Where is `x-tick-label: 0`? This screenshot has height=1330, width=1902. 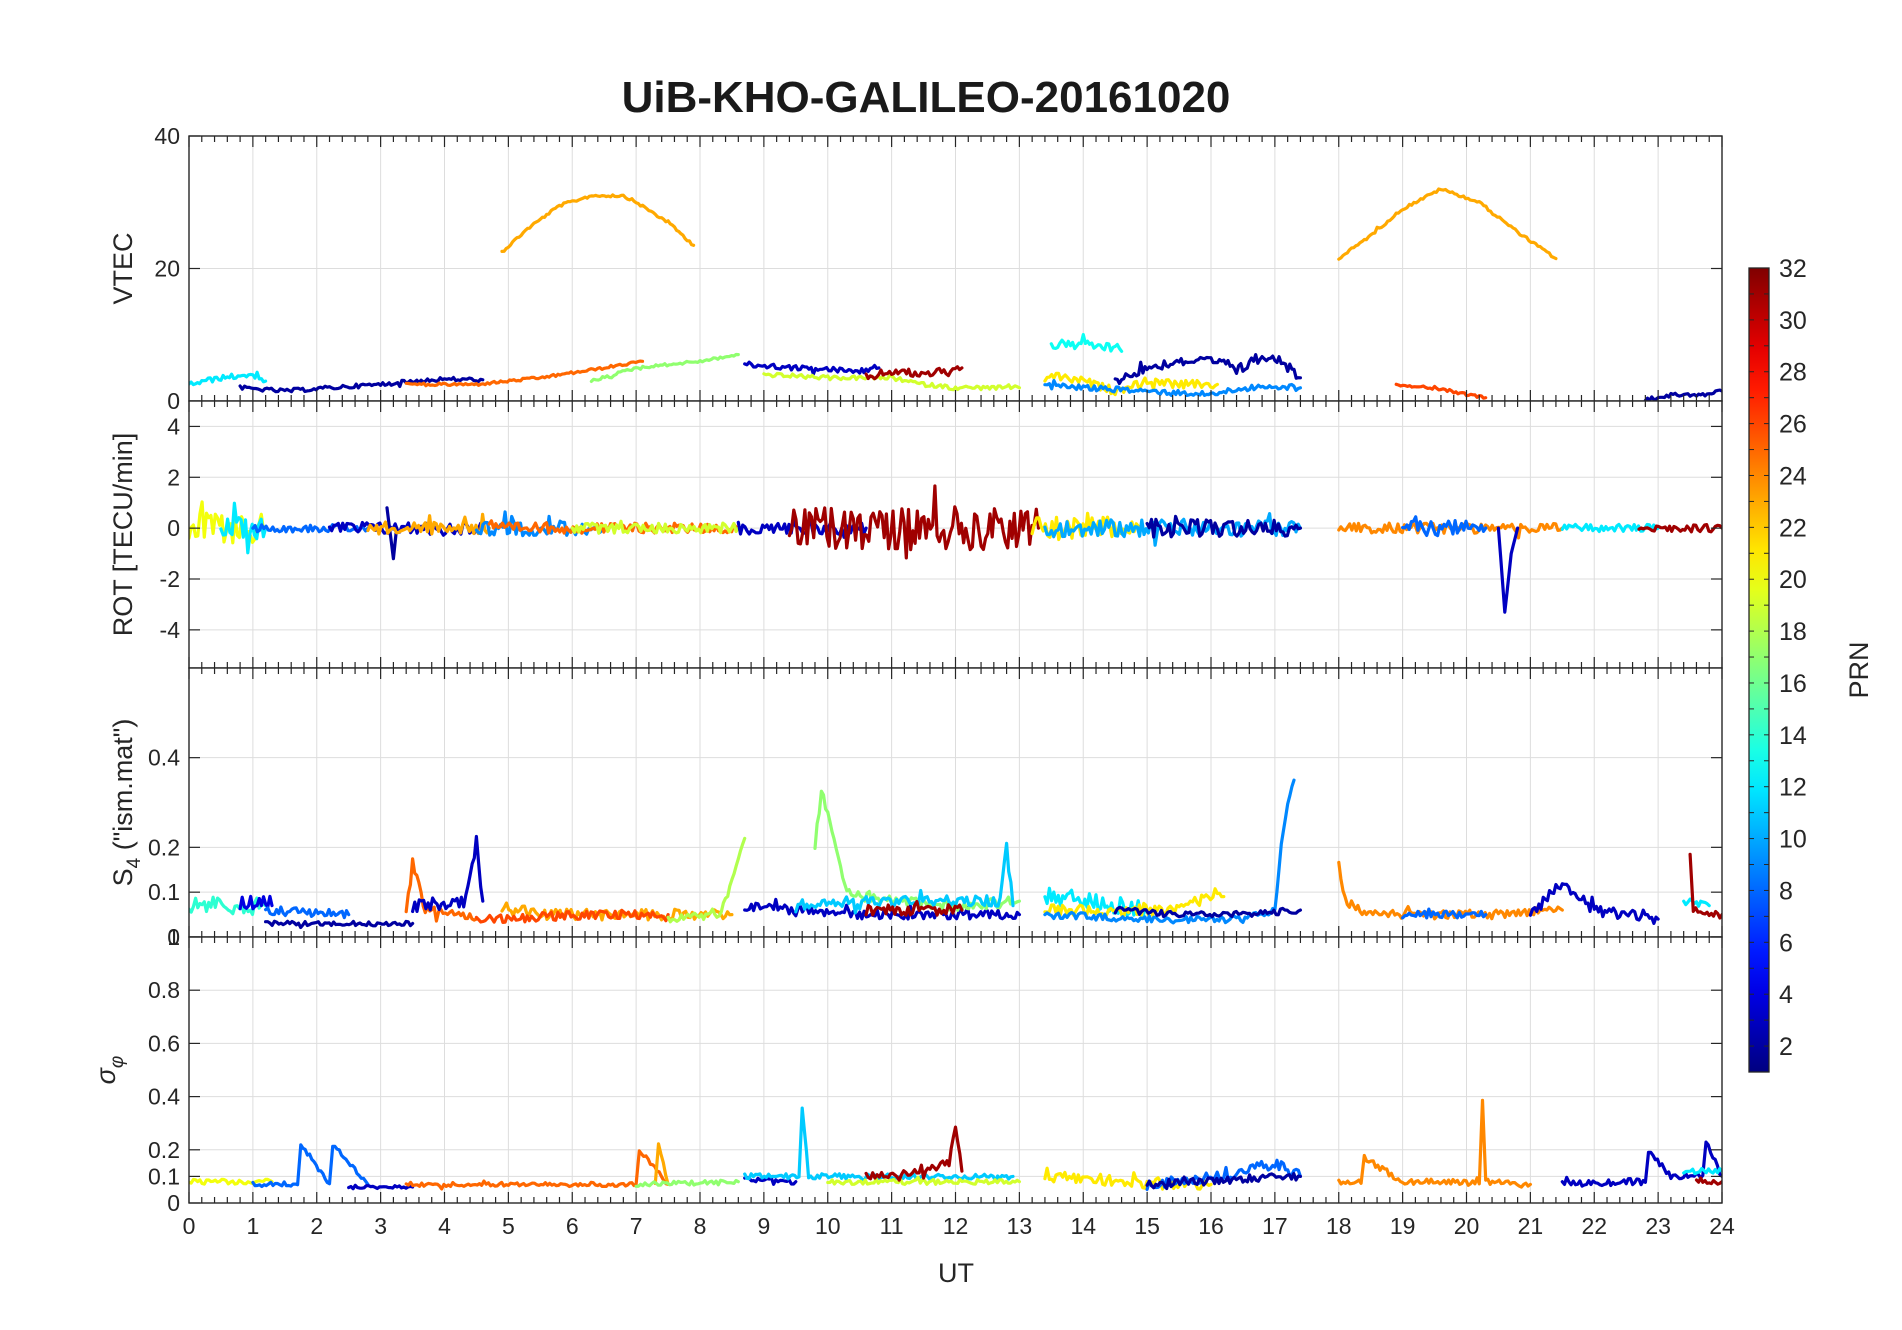 x-tick-label: 0 is located at coordinates (189, 1226).